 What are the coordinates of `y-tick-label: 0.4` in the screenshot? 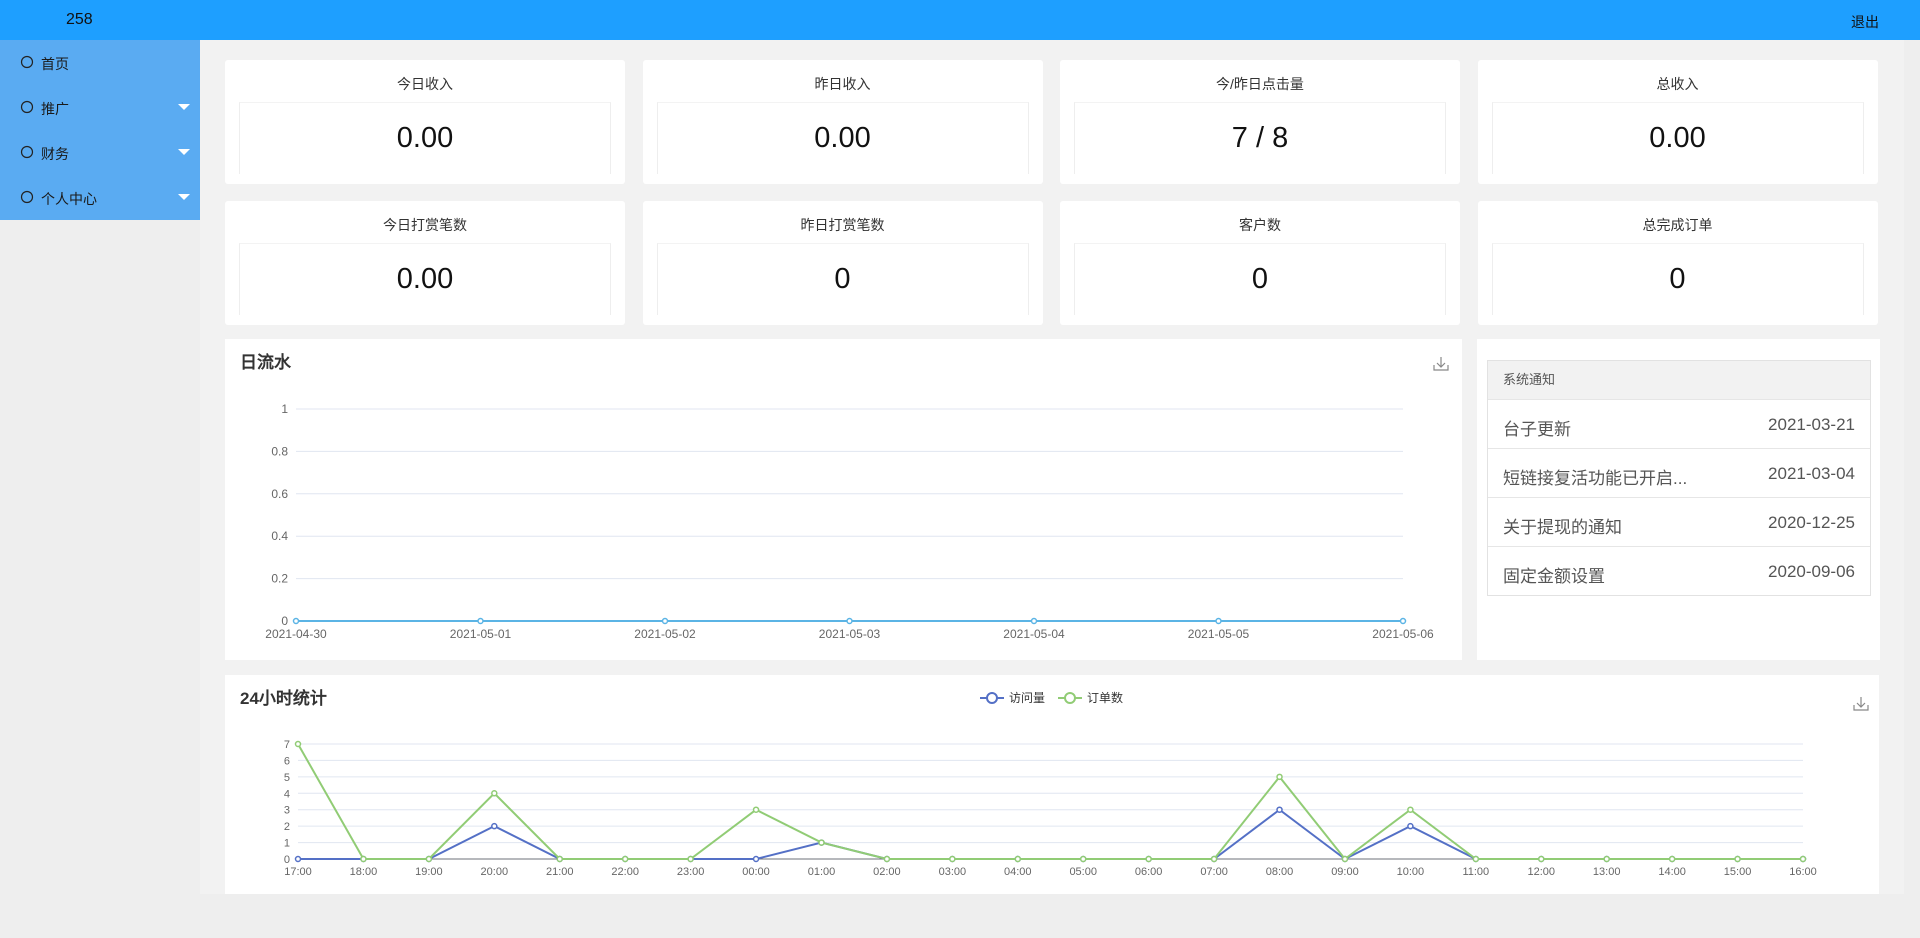 It's located at (279, 536).